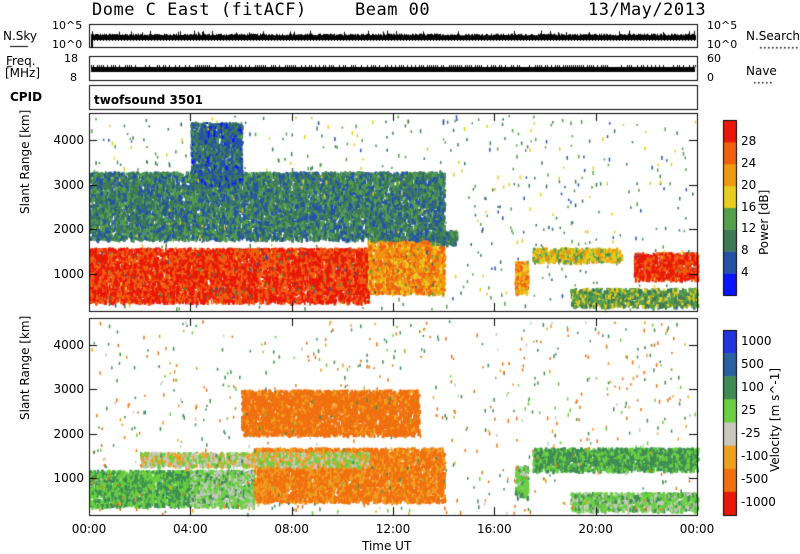 Image resolution: width=800 pixels, height=554 pixels. I want to click on freq-unit: [MHz], so click(23, 73).